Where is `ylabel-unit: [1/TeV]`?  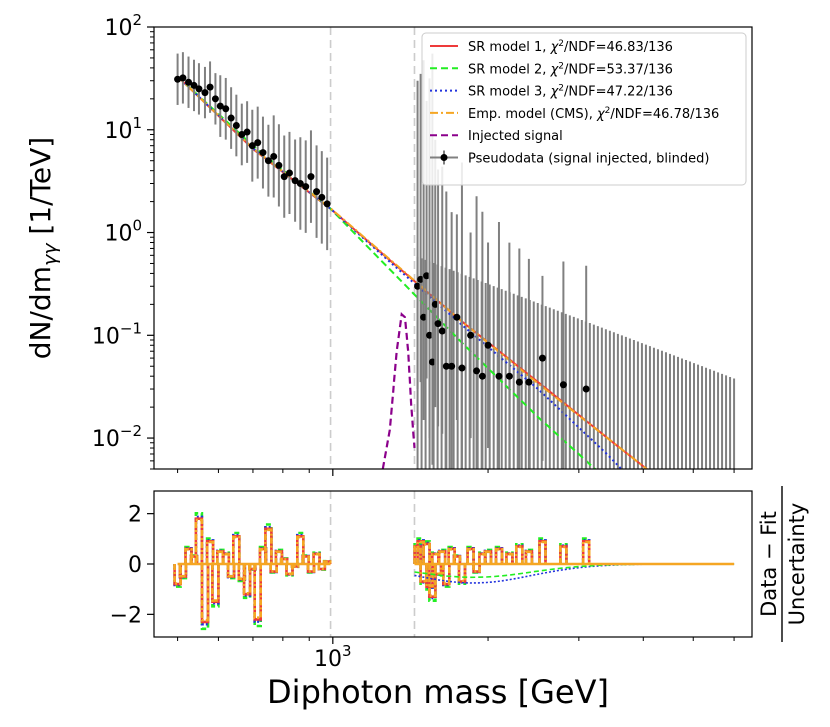
ylabel-unit: [1/TeV] is located at coordinates (40, 190).